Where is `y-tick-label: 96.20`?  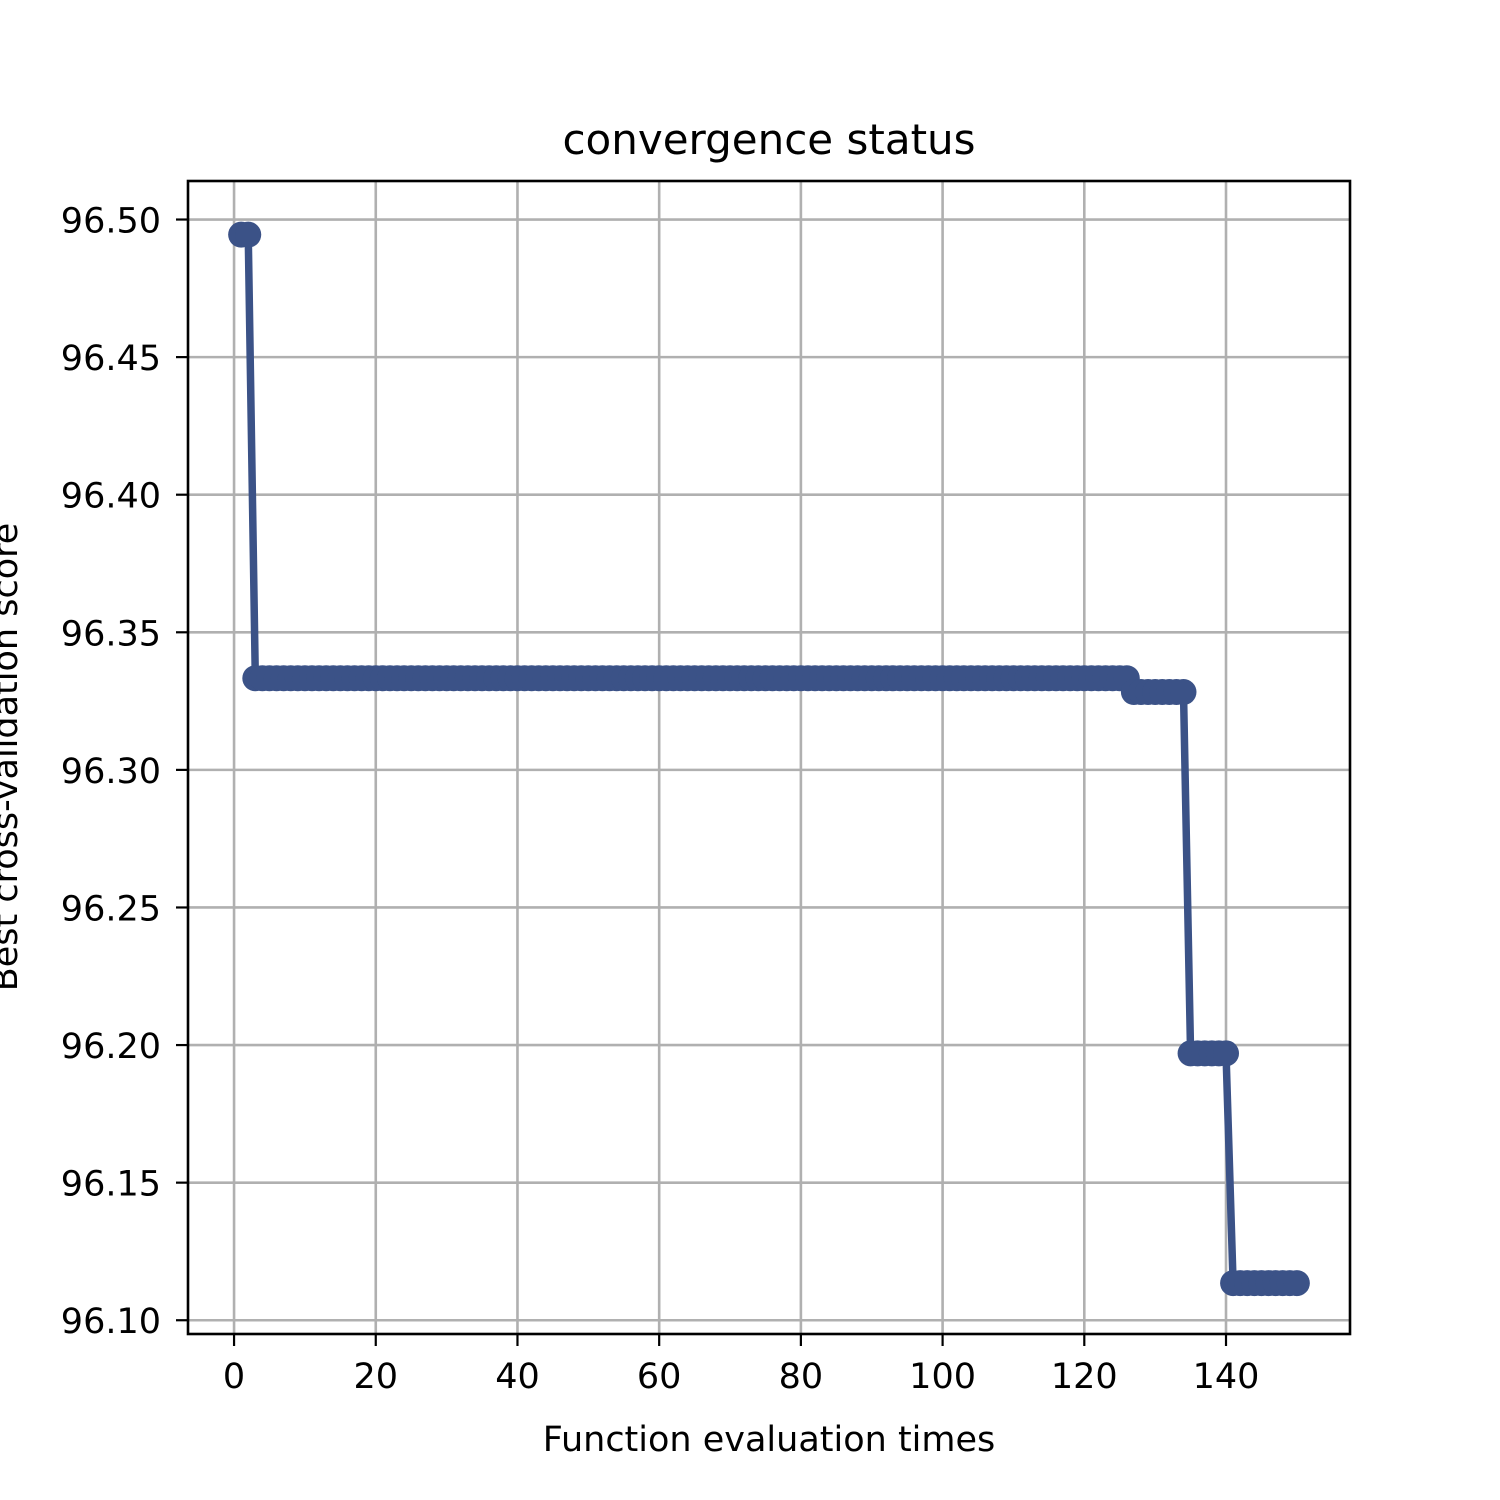 y-tick-label: 96.20 is located at coordinates (111, 1047).